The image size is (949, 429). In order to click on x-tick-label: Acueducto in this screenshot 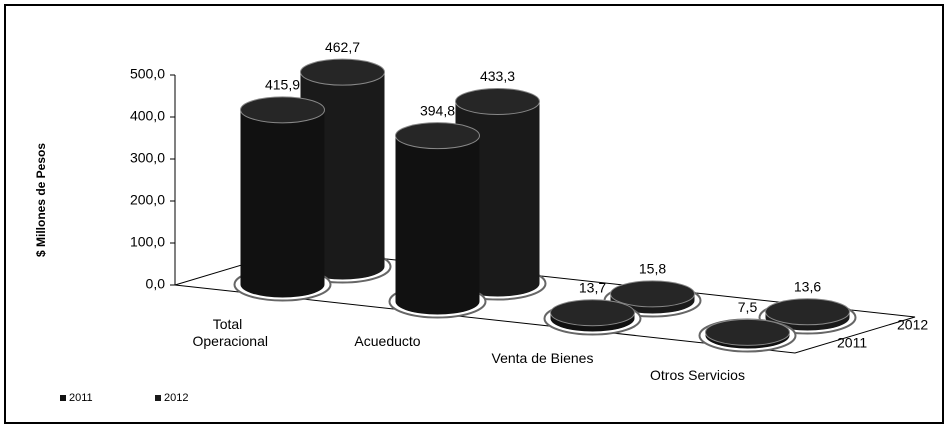, I will do `click(387, 340)`.